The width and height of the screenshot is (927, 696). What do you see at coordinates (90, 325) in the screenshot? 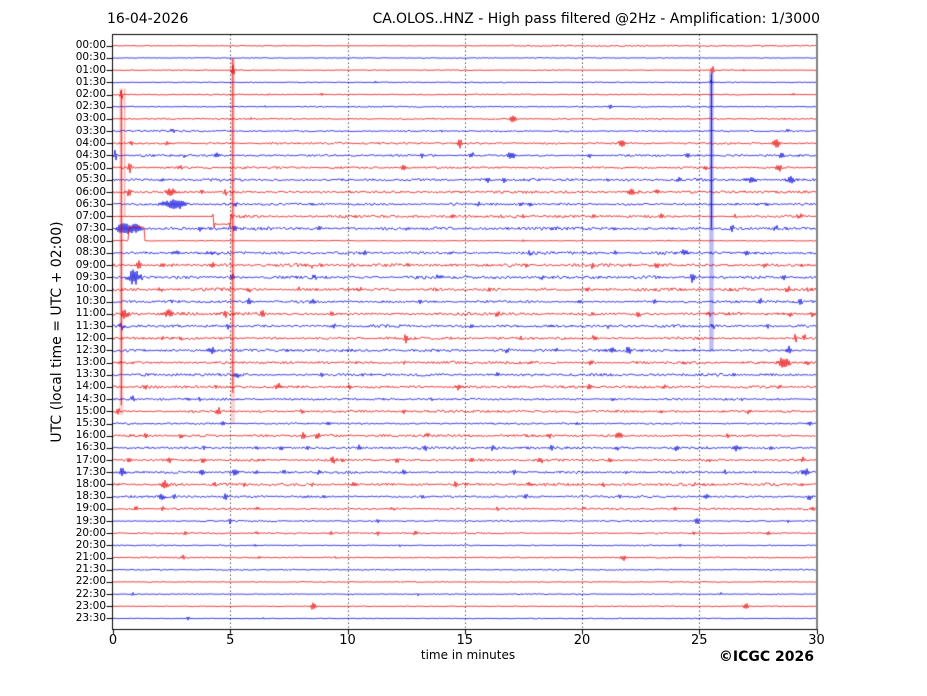
I see `y-tick-label: 11:30` at bounding box center [90, 325].